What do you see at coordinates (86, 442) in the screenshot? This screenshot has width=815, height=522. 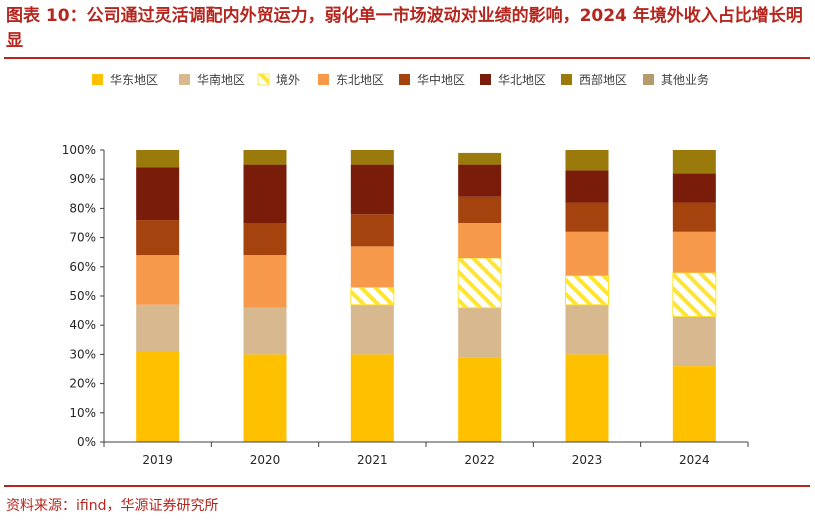 I see `y-tick-label: 0%` at bounding box center [86, 442].